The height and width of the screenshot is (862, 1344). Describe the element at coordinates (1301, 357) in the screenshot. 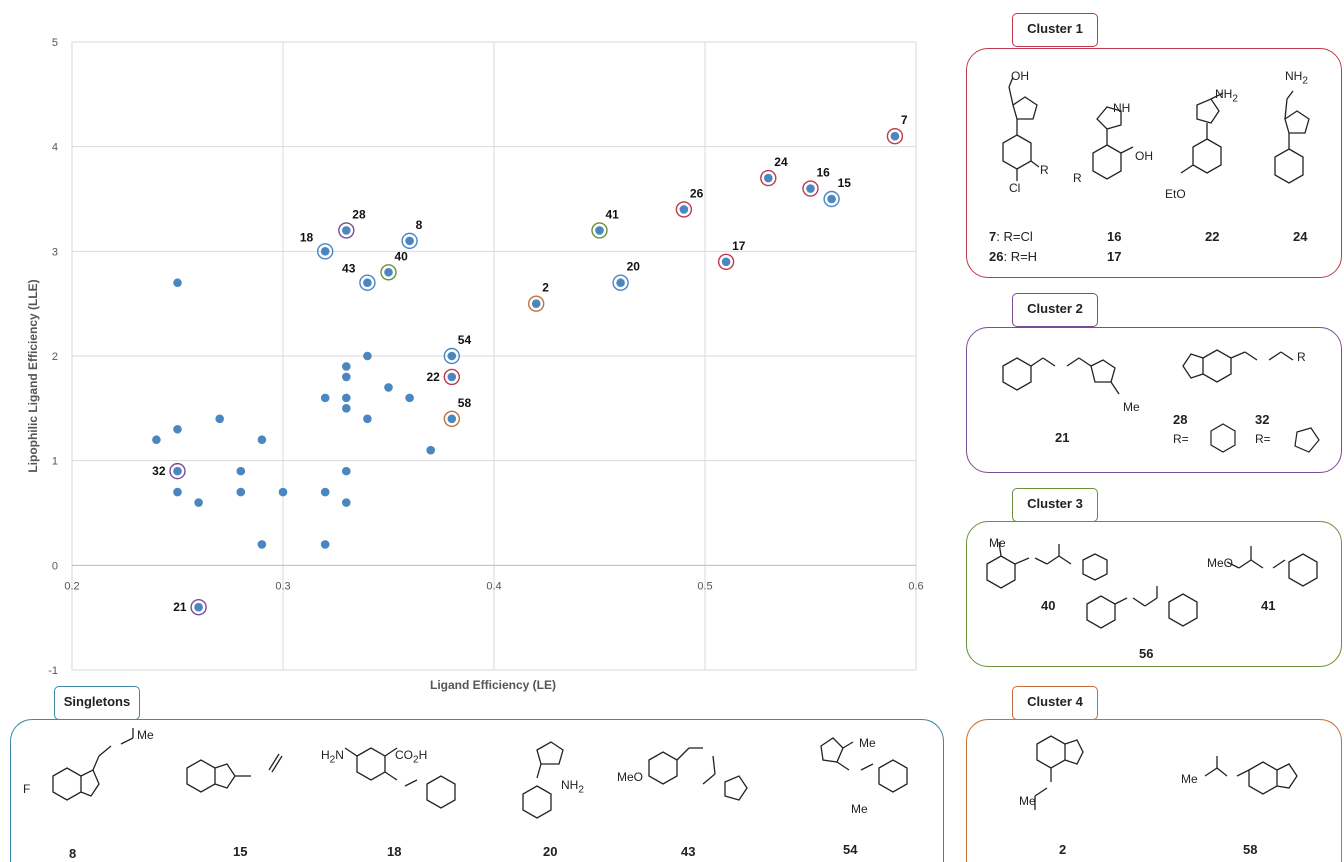

I see `c2-r-label: R` at that location.